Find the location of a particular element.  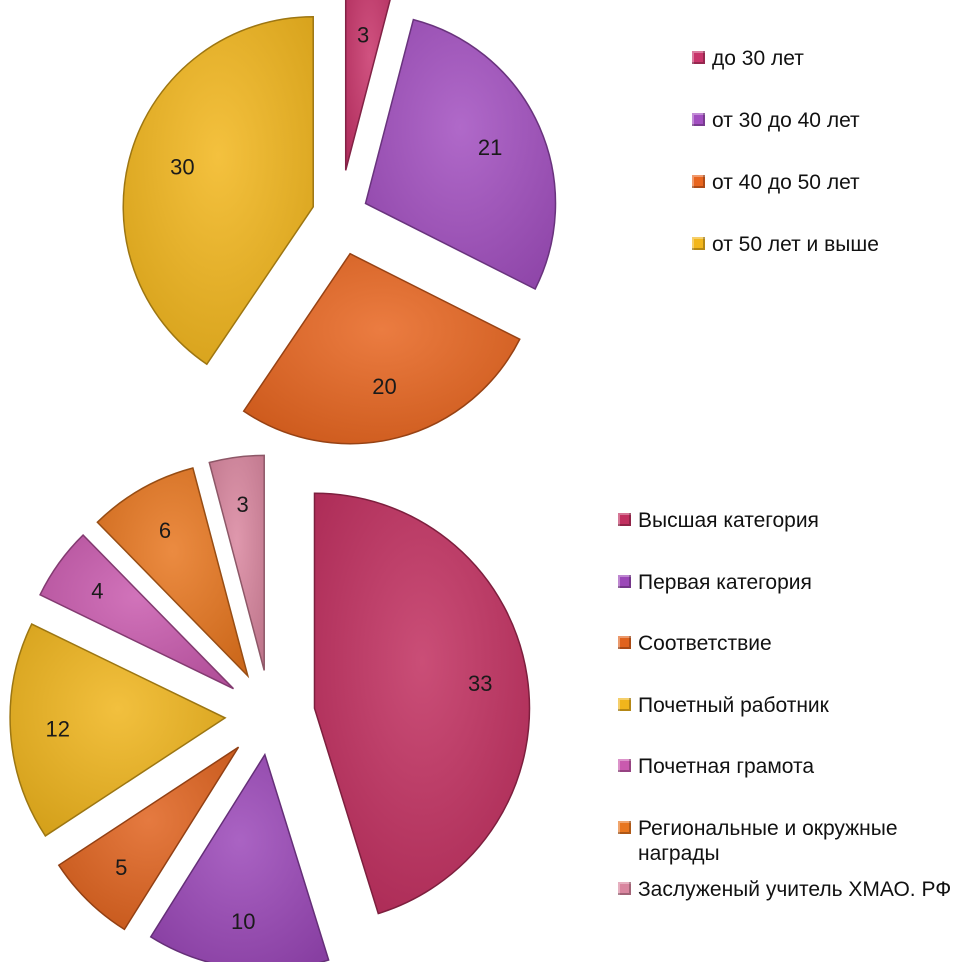

slice-value-label: 6 is located at coordinates (165, 530).